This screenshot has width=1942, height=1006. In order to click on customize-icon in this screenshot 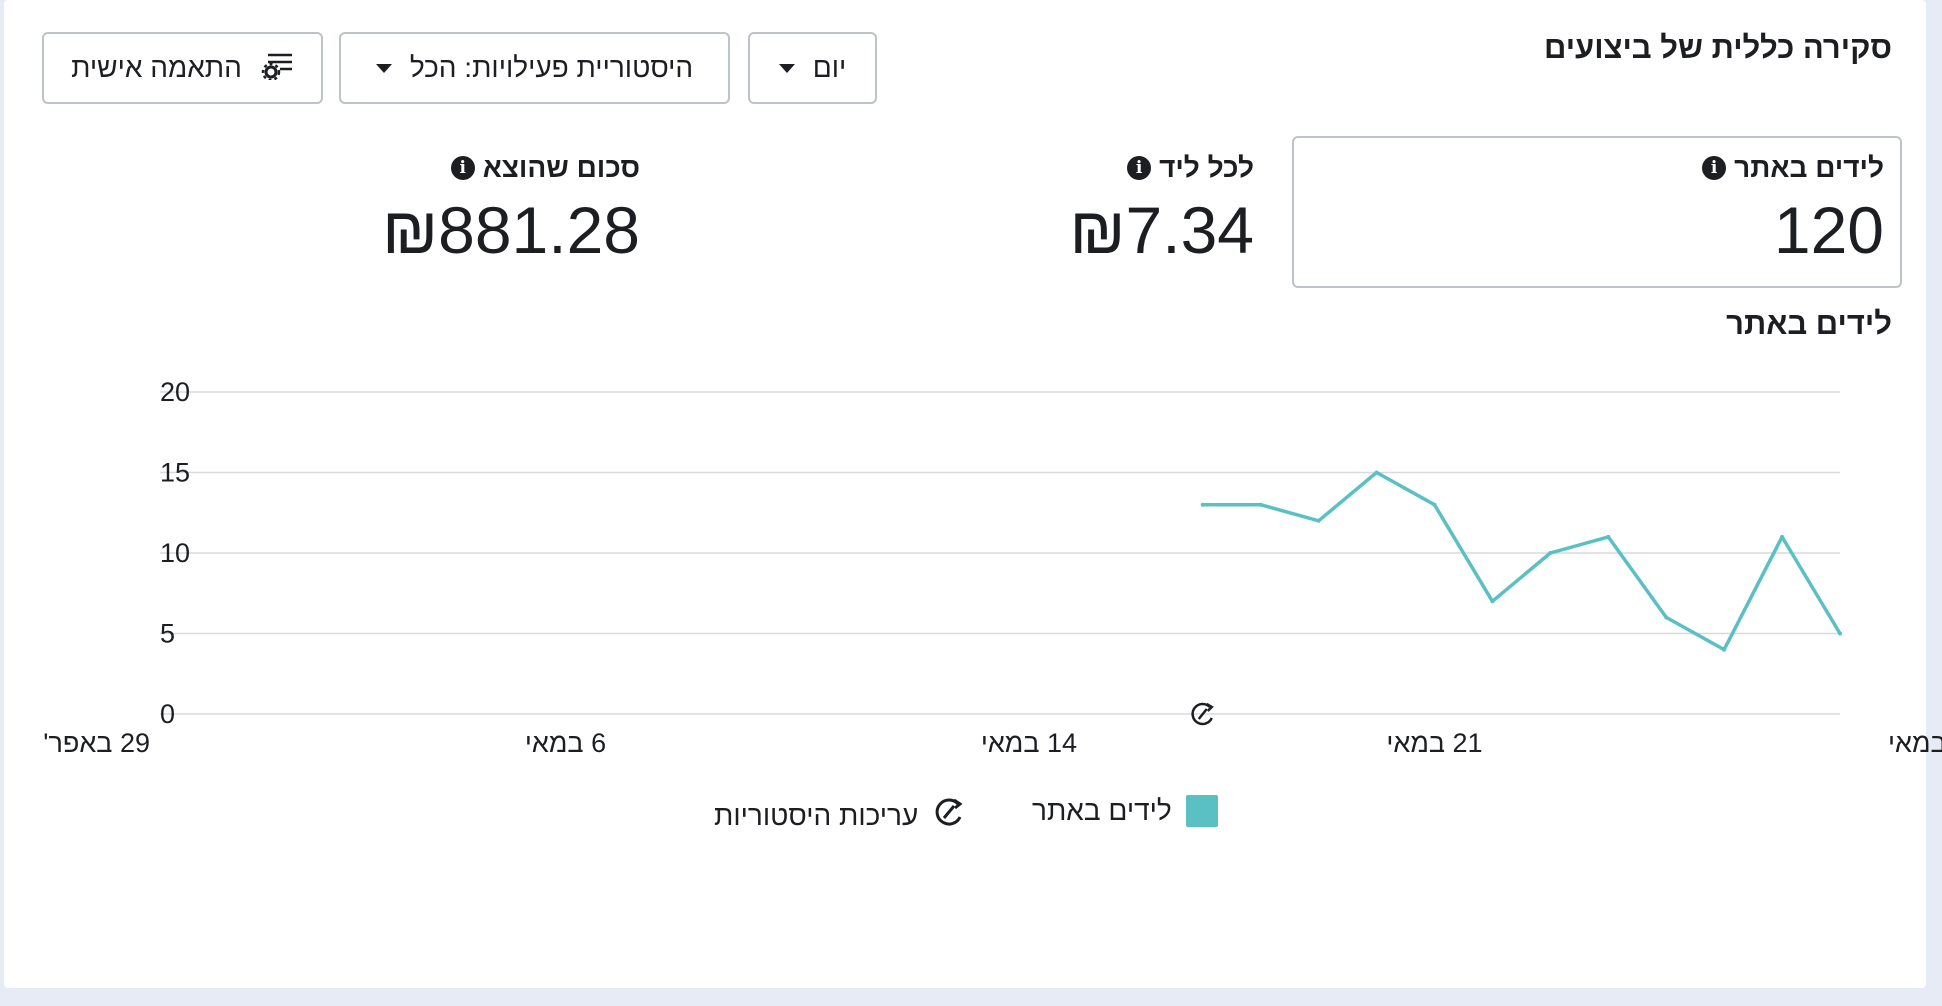, I will do `click(277, 68)`.